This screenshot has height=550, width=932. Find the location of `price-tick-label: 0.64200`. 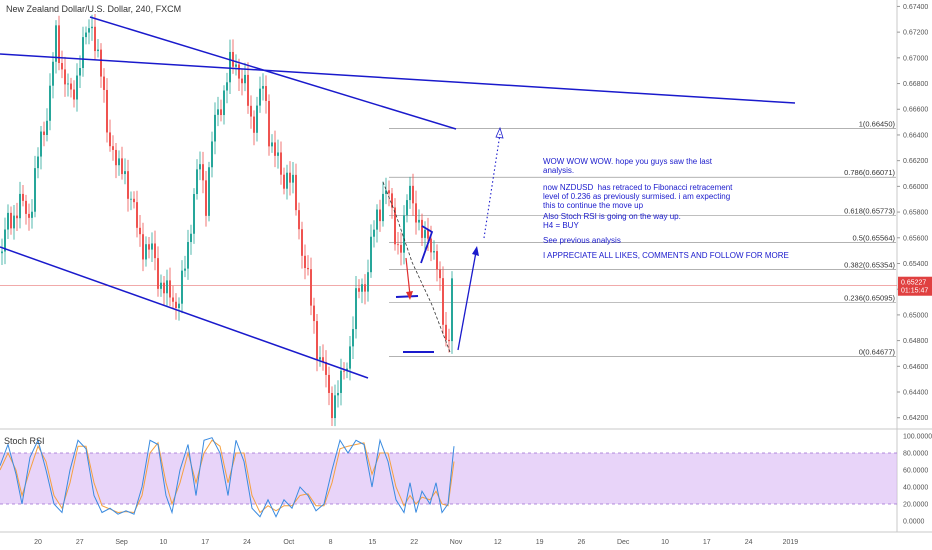

price-tick-label: 0.64200 is located at coordinates (915, 418).